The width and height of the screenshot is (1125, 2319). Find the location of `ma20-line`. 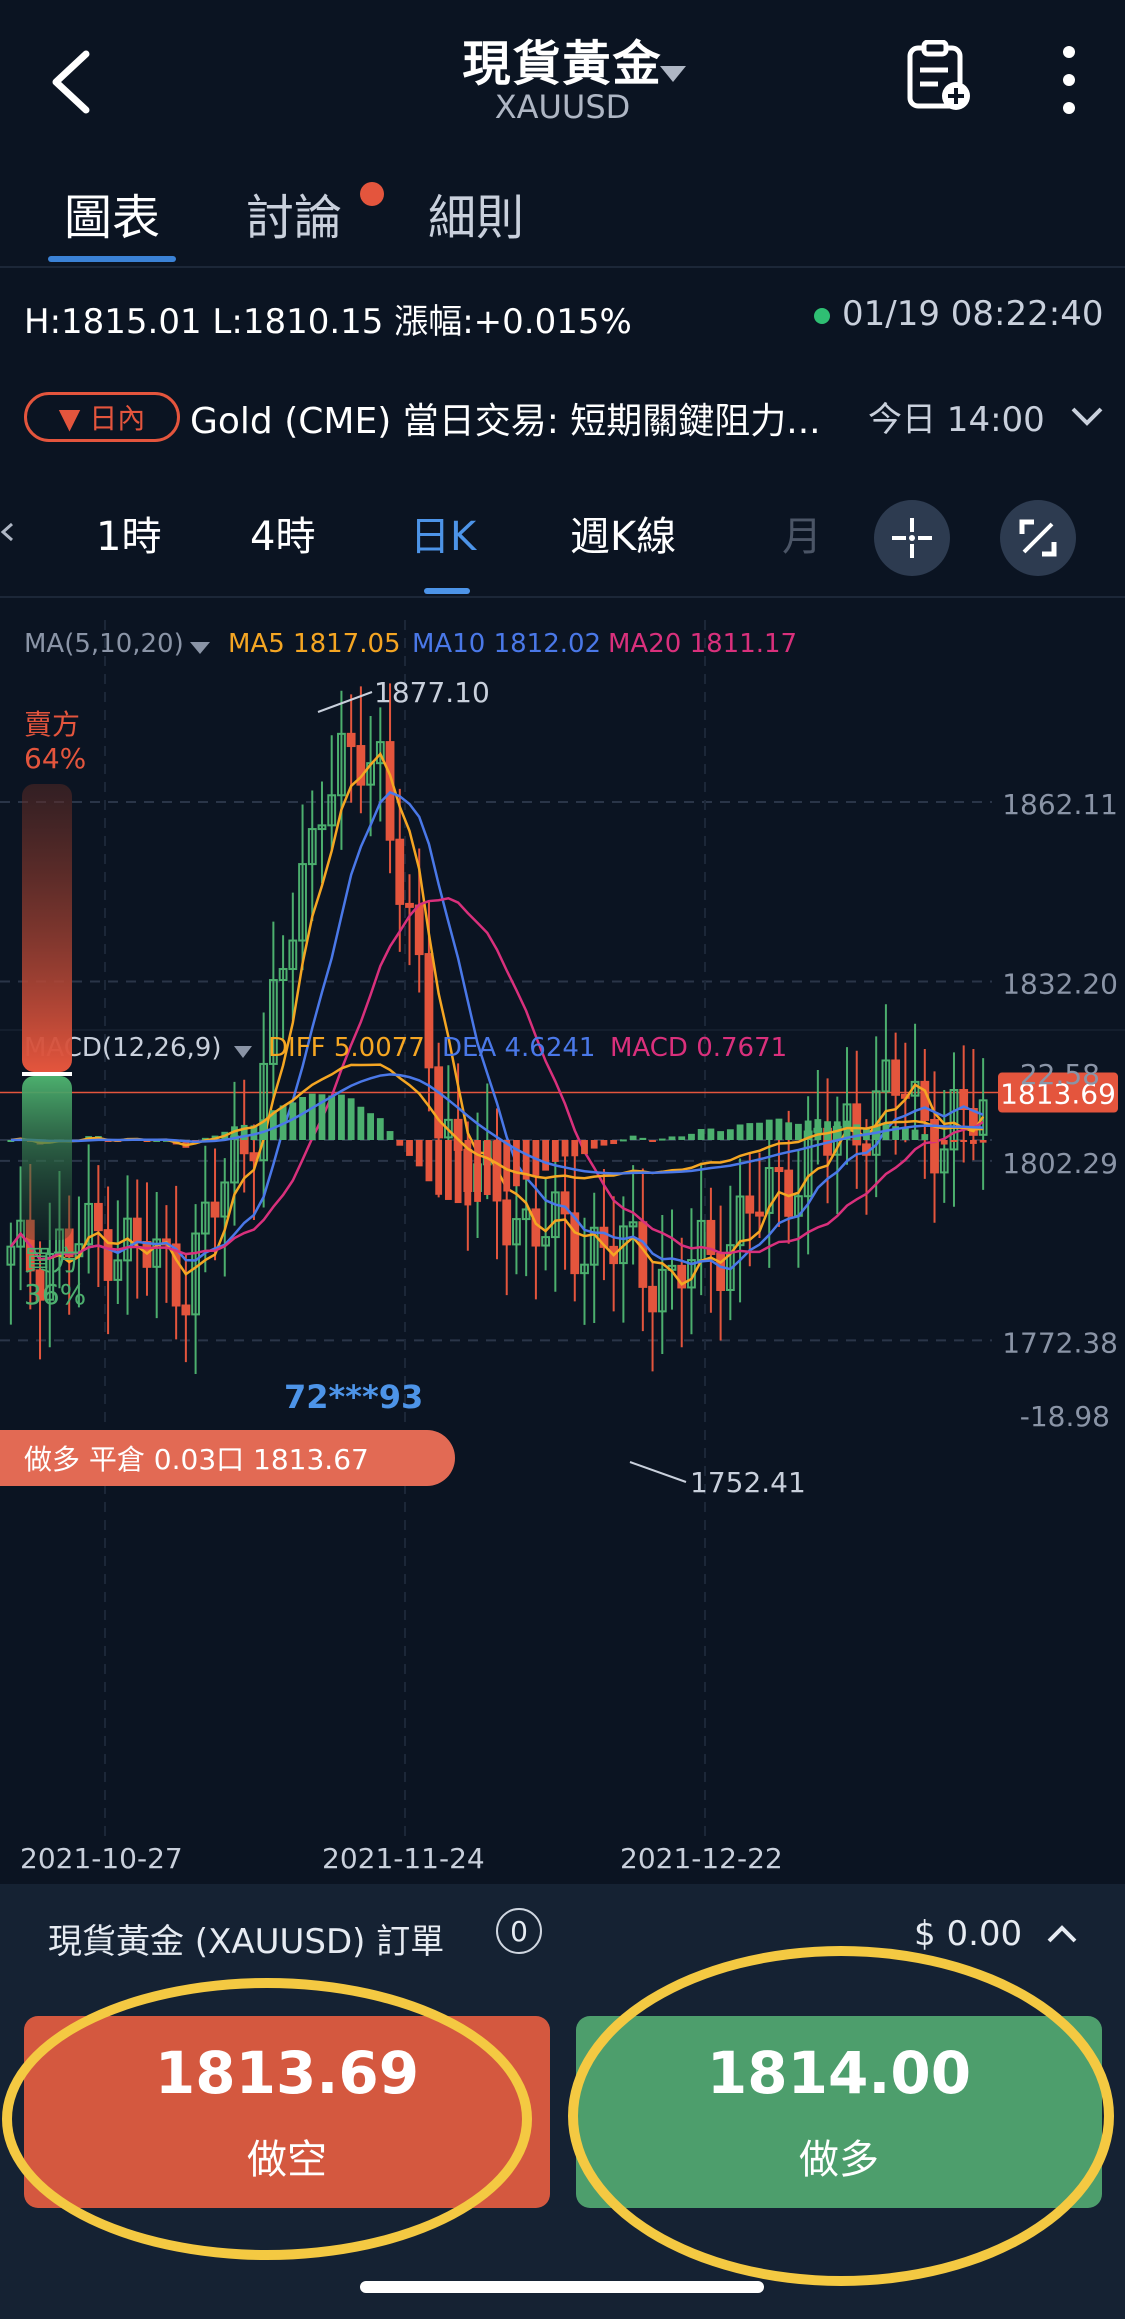

ma20-line is located at coordinates (496, 1078).